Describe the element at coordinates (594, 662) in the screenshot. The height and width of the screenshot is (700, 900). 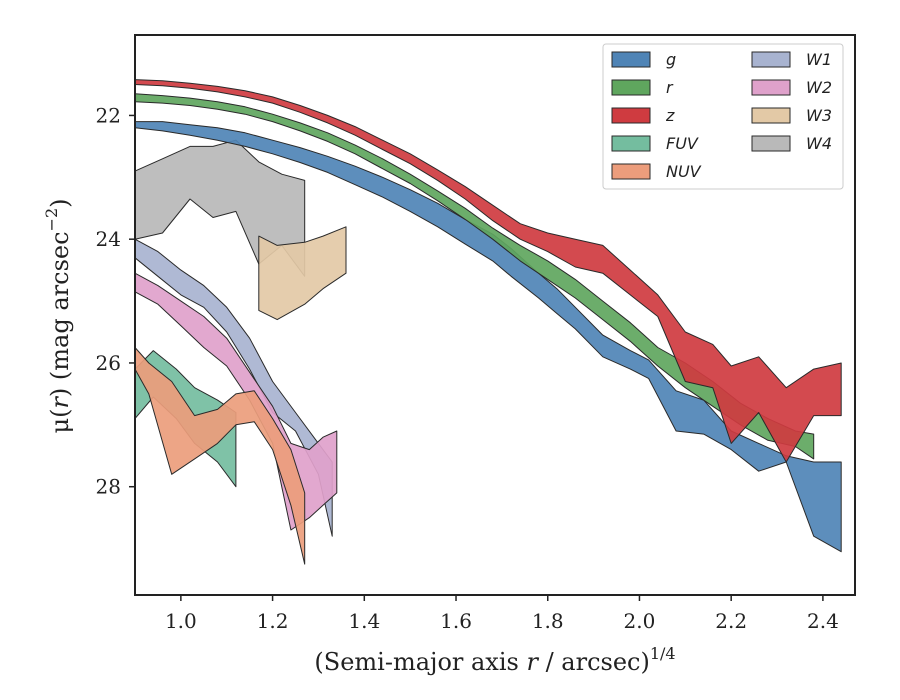
I see `x-axis-label-post: / arcsec)` at that location.